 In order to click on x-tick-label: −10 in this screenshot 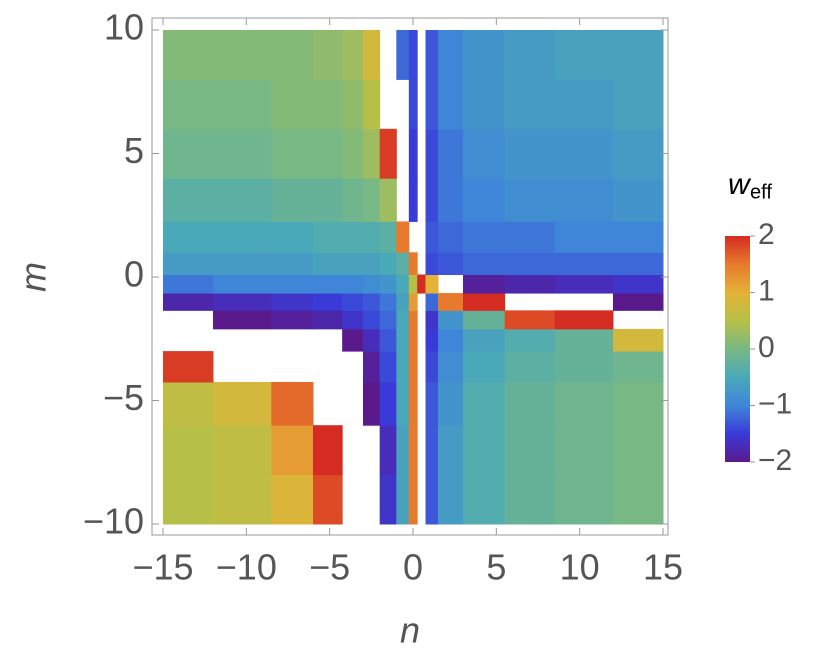, I will do `click(246, 567)`.